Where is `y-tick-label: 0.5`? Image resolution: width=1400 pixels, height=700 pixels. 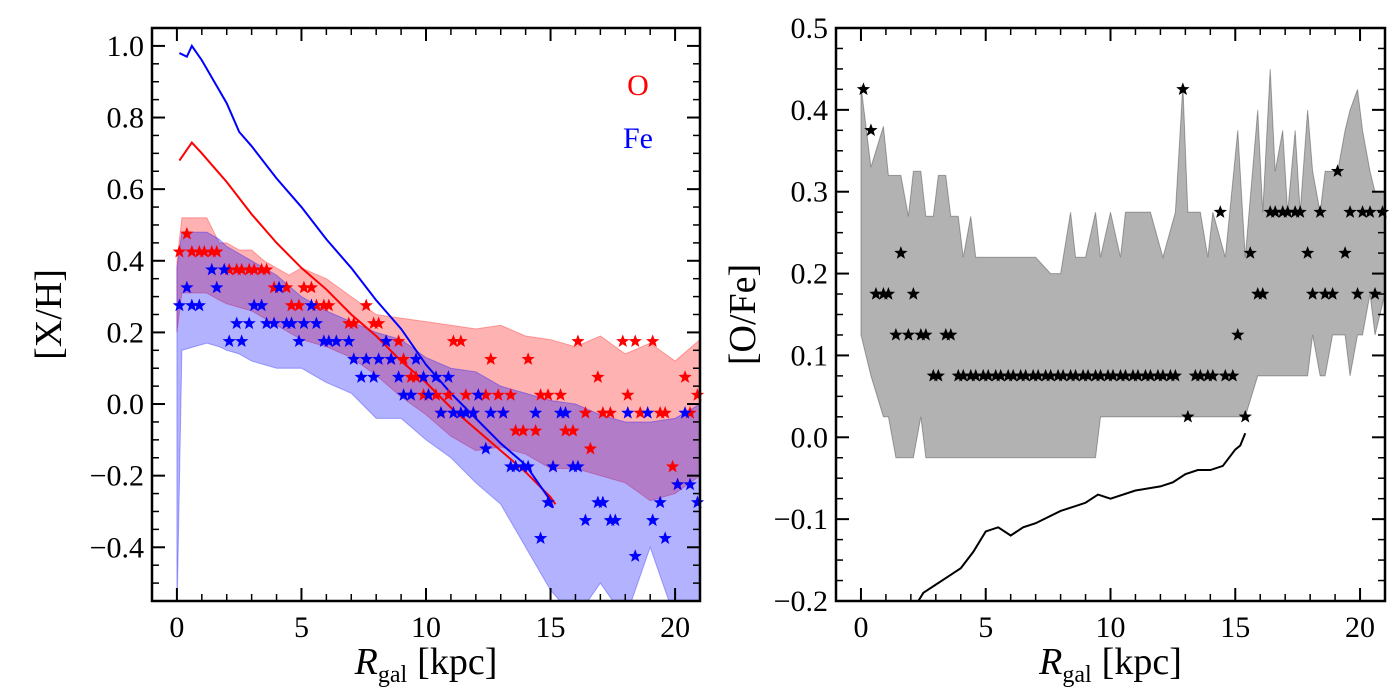 y-tick-label: 0.5 is located at coordinates (810, 28).